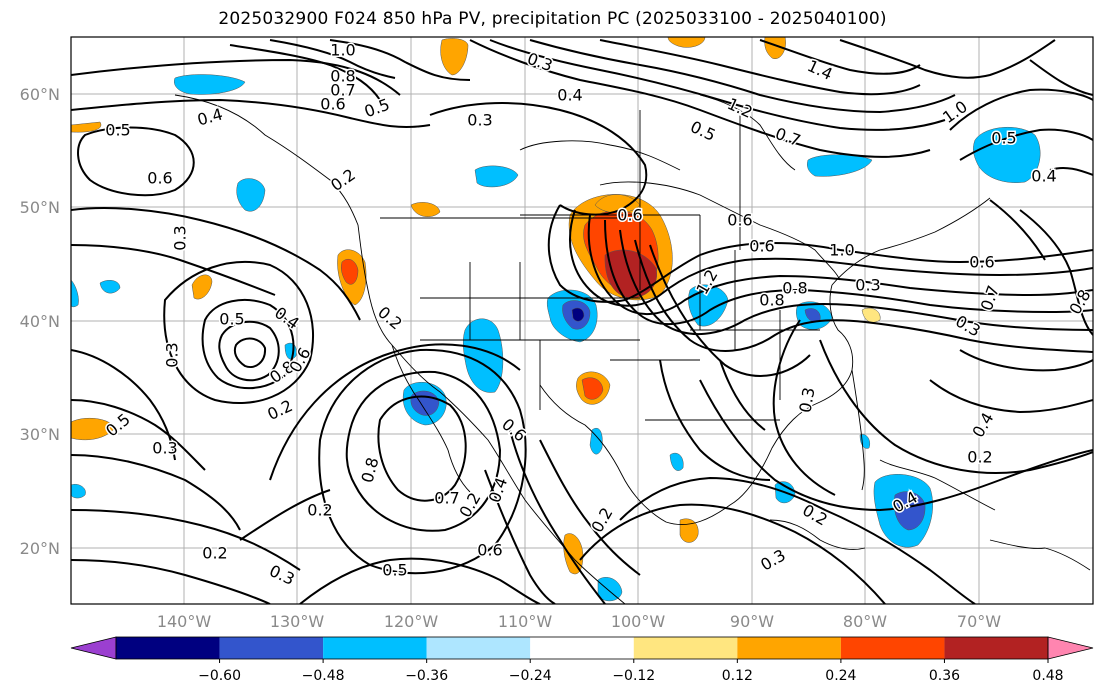 The width and height of the screenshot is (1105, 698). Describe the element at coordinates (40, 207) in the screenshot. I see `lat-label-50: 50°N` at that location.